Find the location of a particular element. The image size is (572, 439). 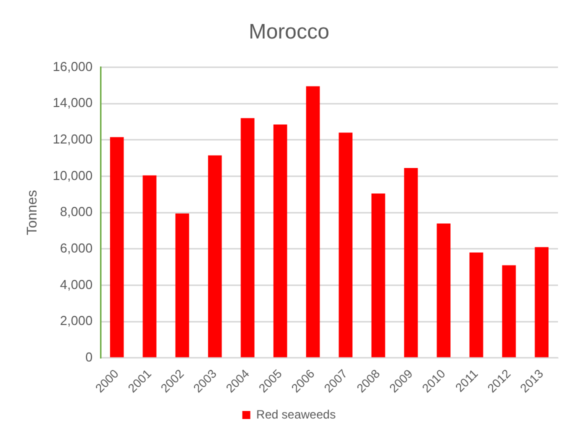

y-tick-label: 8,000 is located at coordinates (76, 212).